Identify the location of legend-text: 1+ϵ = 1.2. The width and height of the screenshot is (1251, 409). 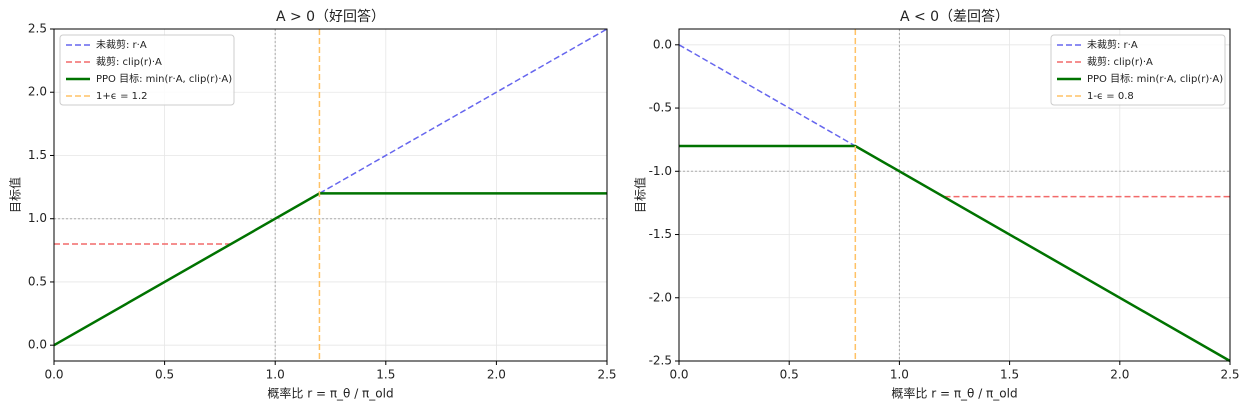
(122, 96).